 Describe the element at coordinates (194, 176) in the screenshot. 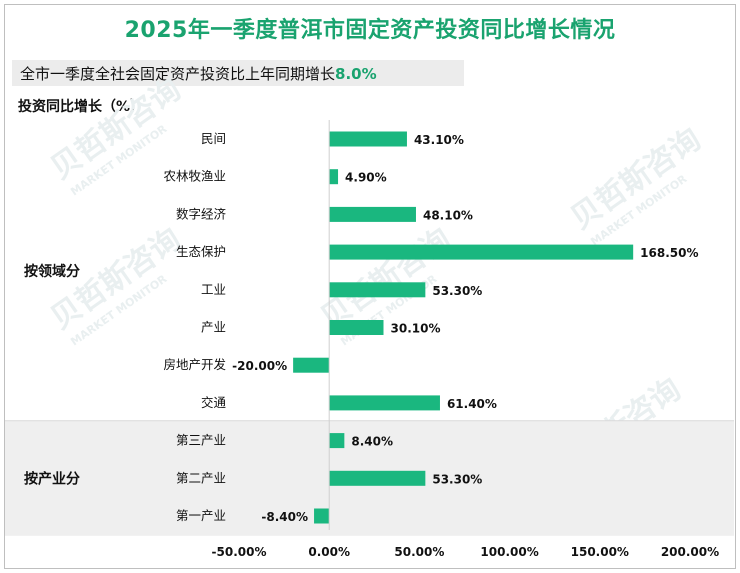

I see `category-label: 农林牧渔业` at that location.